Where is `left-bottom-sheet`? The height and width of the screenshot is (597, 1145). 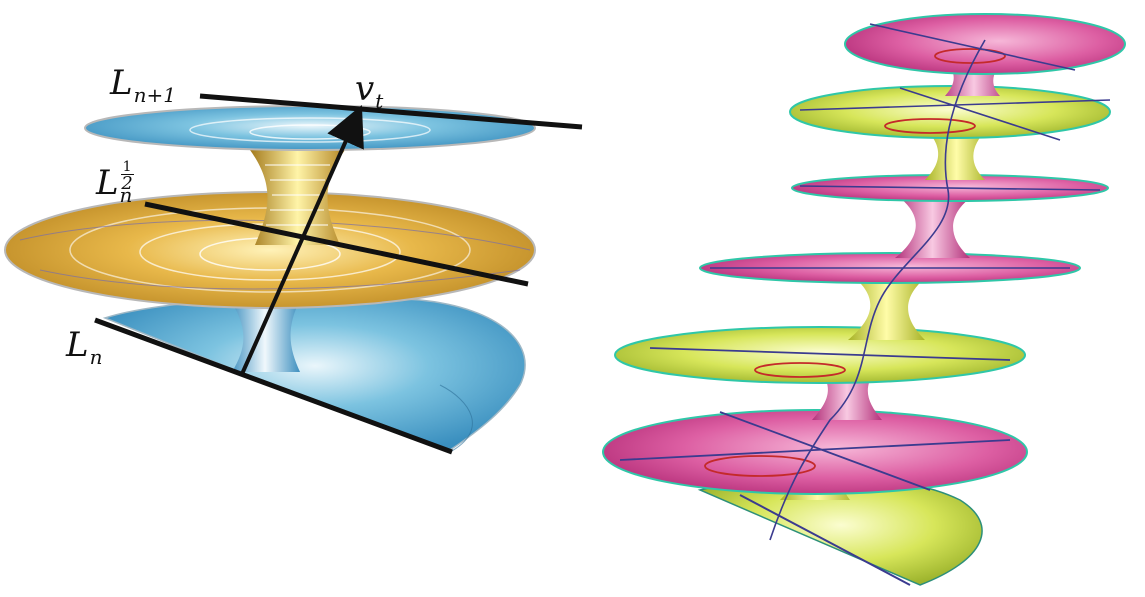
left-bottom-sheet is located at coordinates (314, 373).